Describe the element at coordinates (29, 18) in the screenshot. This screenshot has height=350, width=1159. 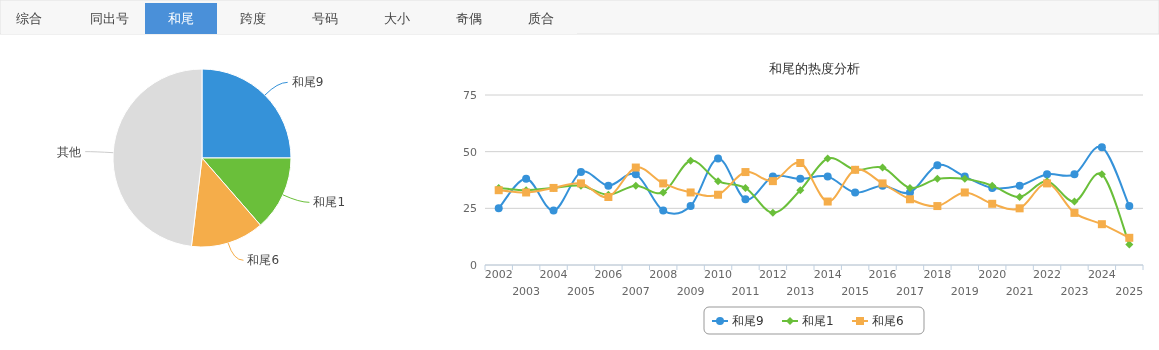
I see `category-label: 综合` at that location.